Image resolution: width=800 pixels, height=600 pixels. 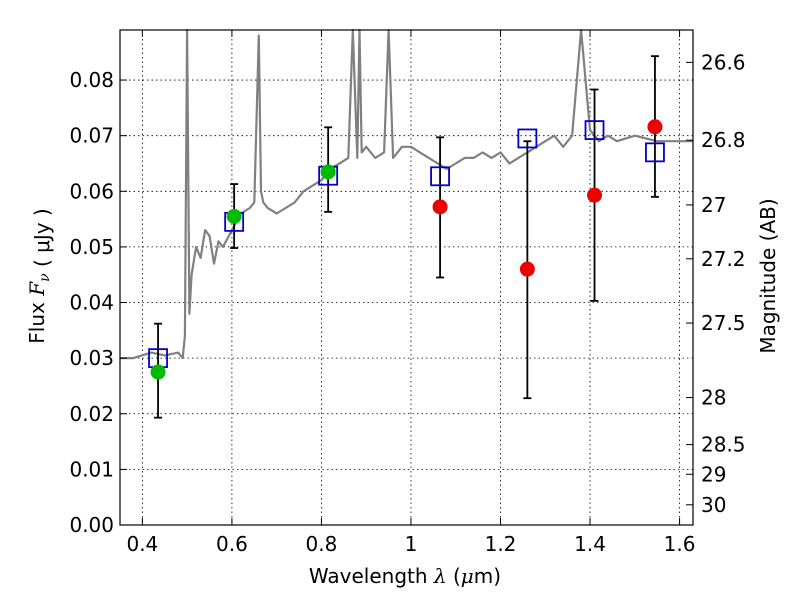 What do you see at coordinates (723, 259) in the screenshot?
I see `magnitude-tick-label: 27.2` at bounding box center [723, 259].